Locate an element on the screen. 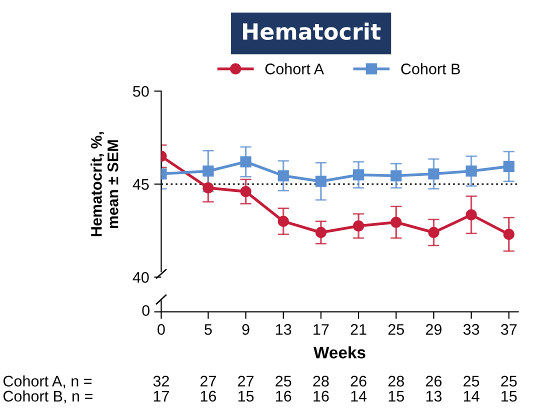 The image size is (541, 418). x-tick-label: 37 is located at coordinates (508, 329).